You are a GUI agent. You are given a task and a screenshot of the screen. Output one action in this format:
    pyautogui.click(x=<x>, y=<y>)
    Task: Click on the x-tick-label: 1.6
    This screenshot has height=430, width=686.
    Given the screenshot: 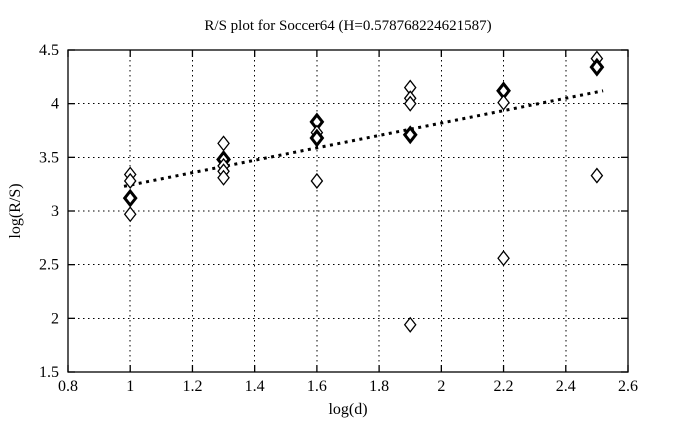 What is the action you would take?
    pyautogui.click(x=317, y=386)
    